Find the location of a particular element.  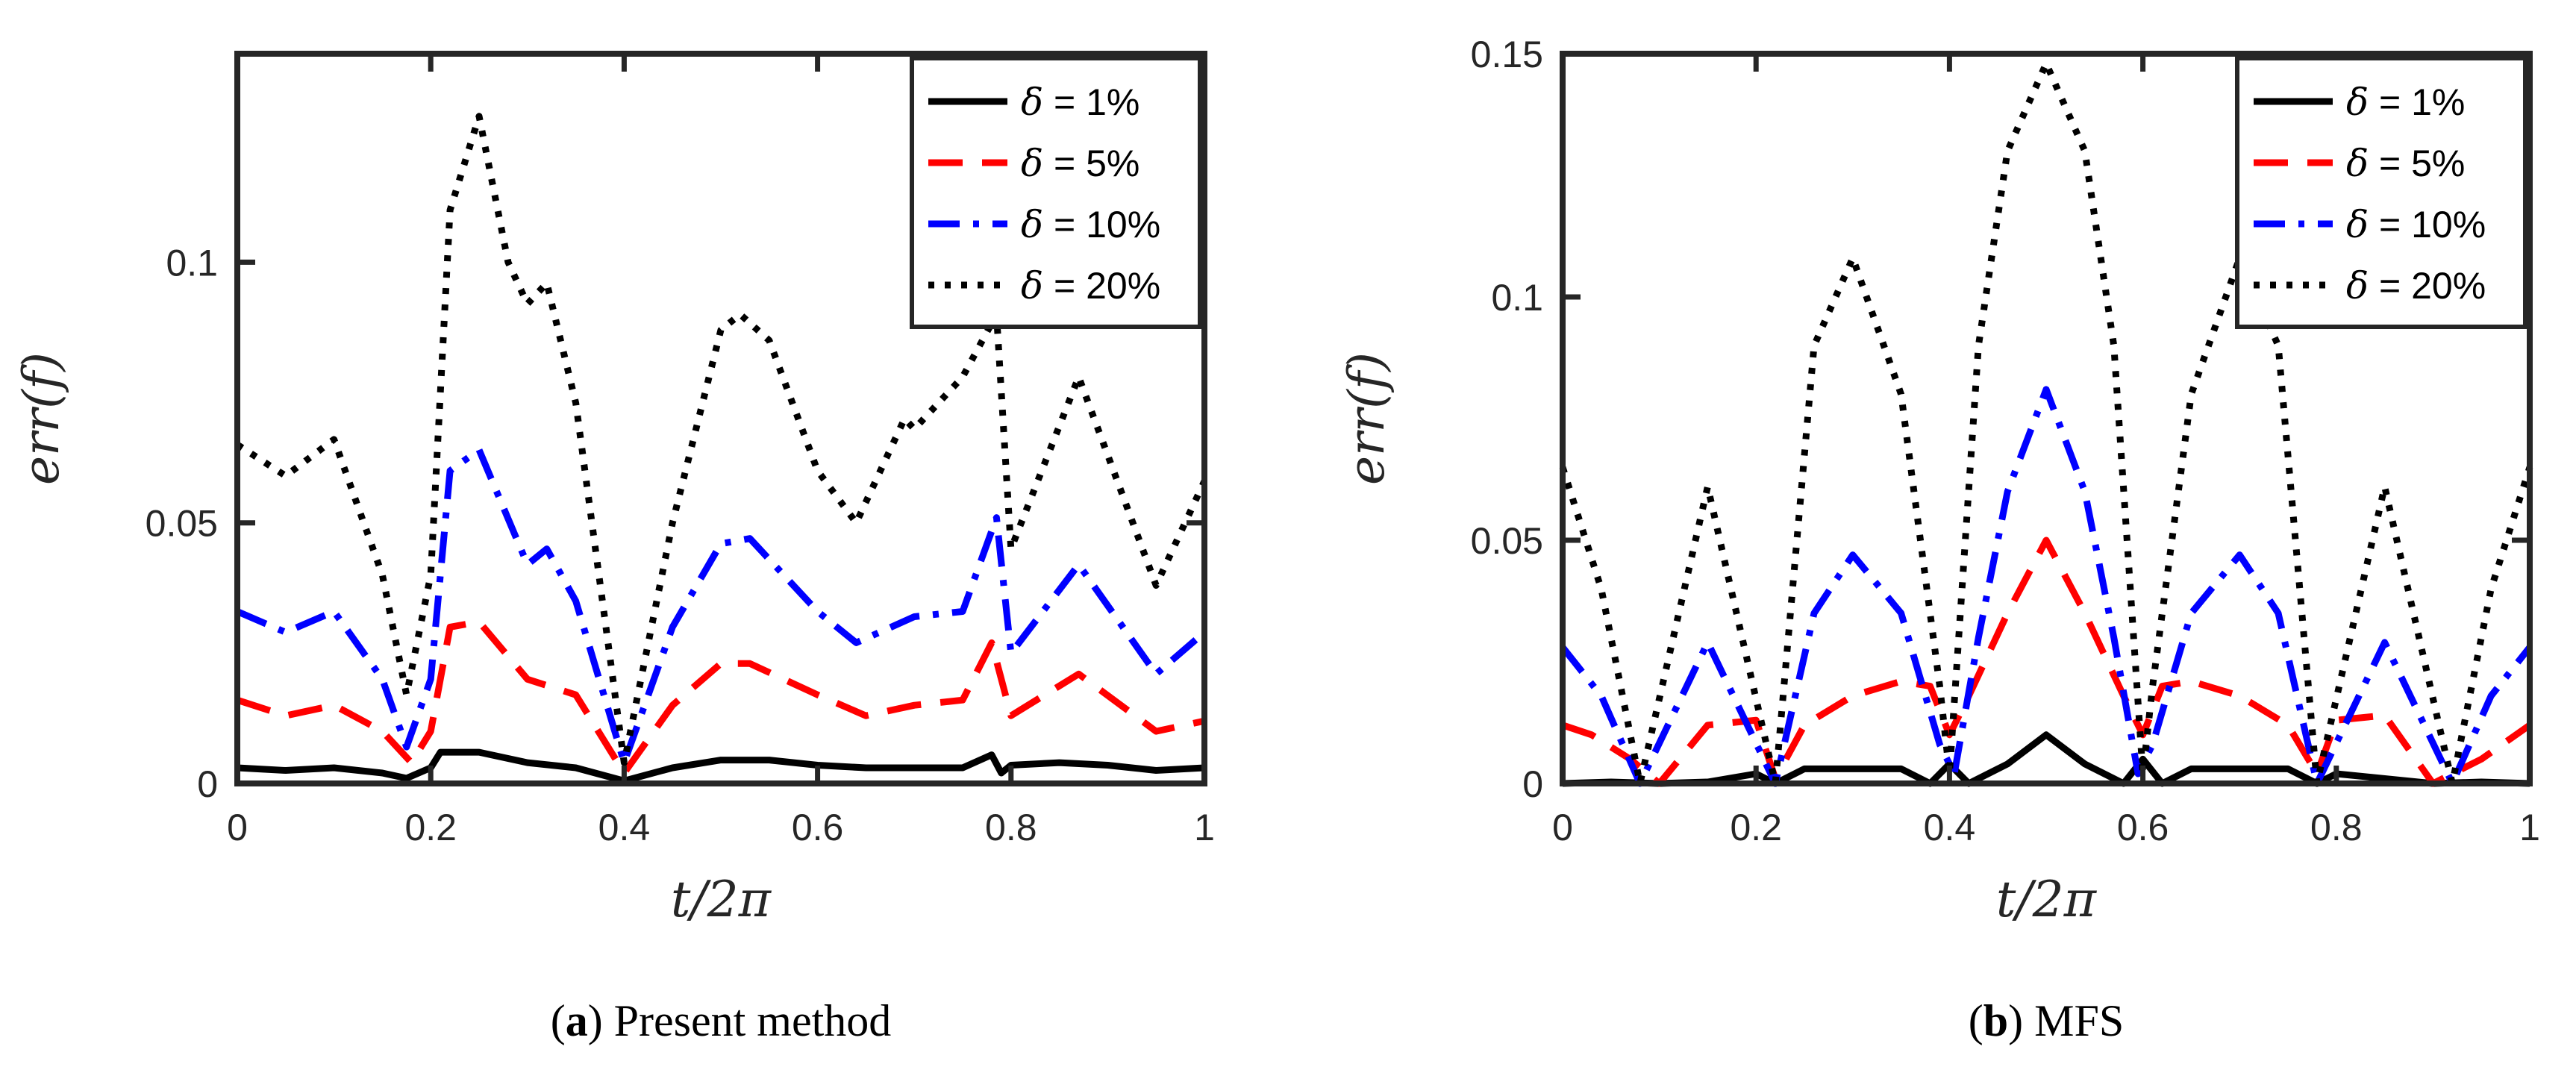

legend-box is located at coordinates (1056, 192).